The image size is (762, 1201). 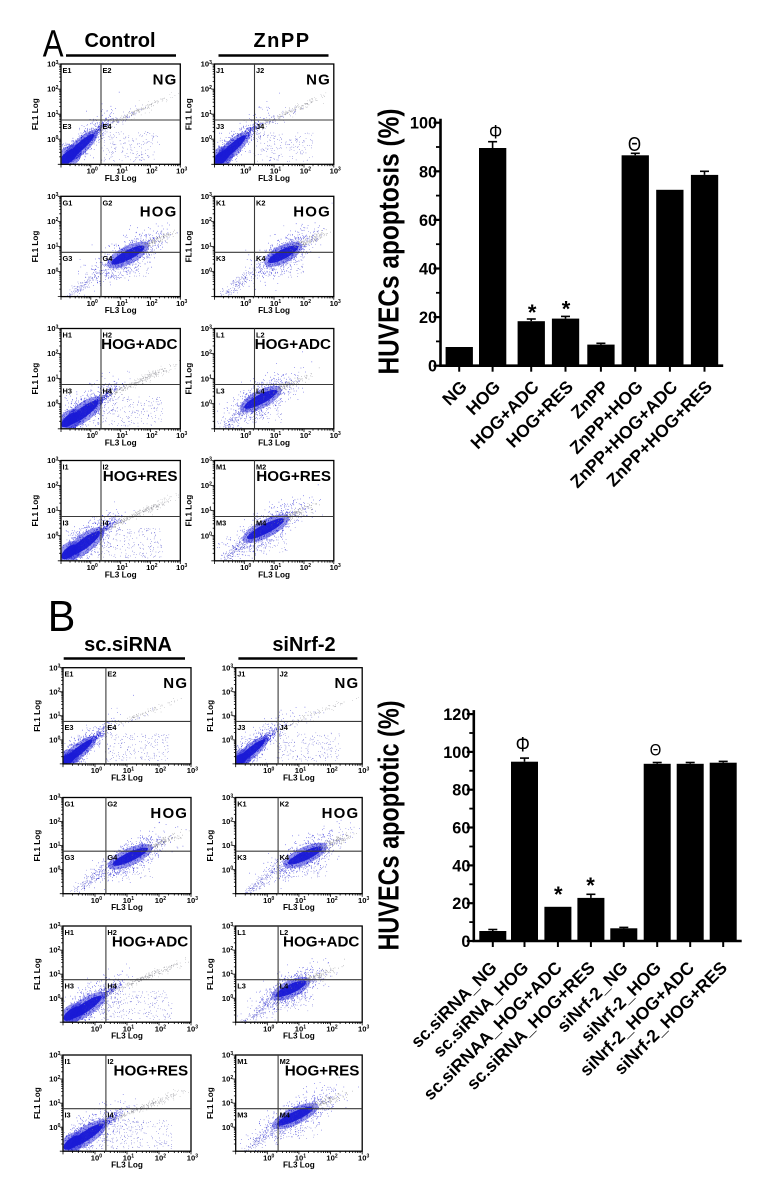 What do you see at coordinates (66, 522) in the screenshot?
I see `svg-text: I3` at bounding box center [66, 522].